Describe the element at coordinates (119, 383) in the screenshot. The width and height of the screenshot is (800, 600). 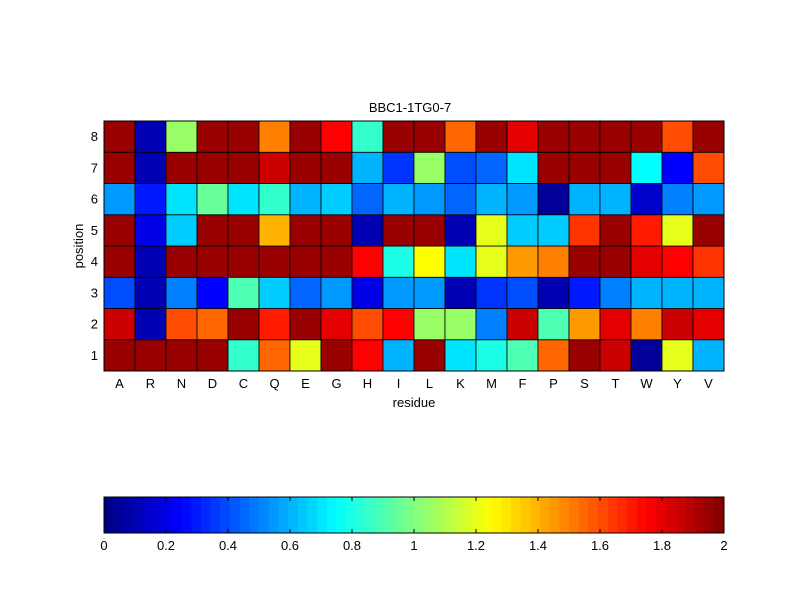
I see `x-tick-label-A: A` at that location.